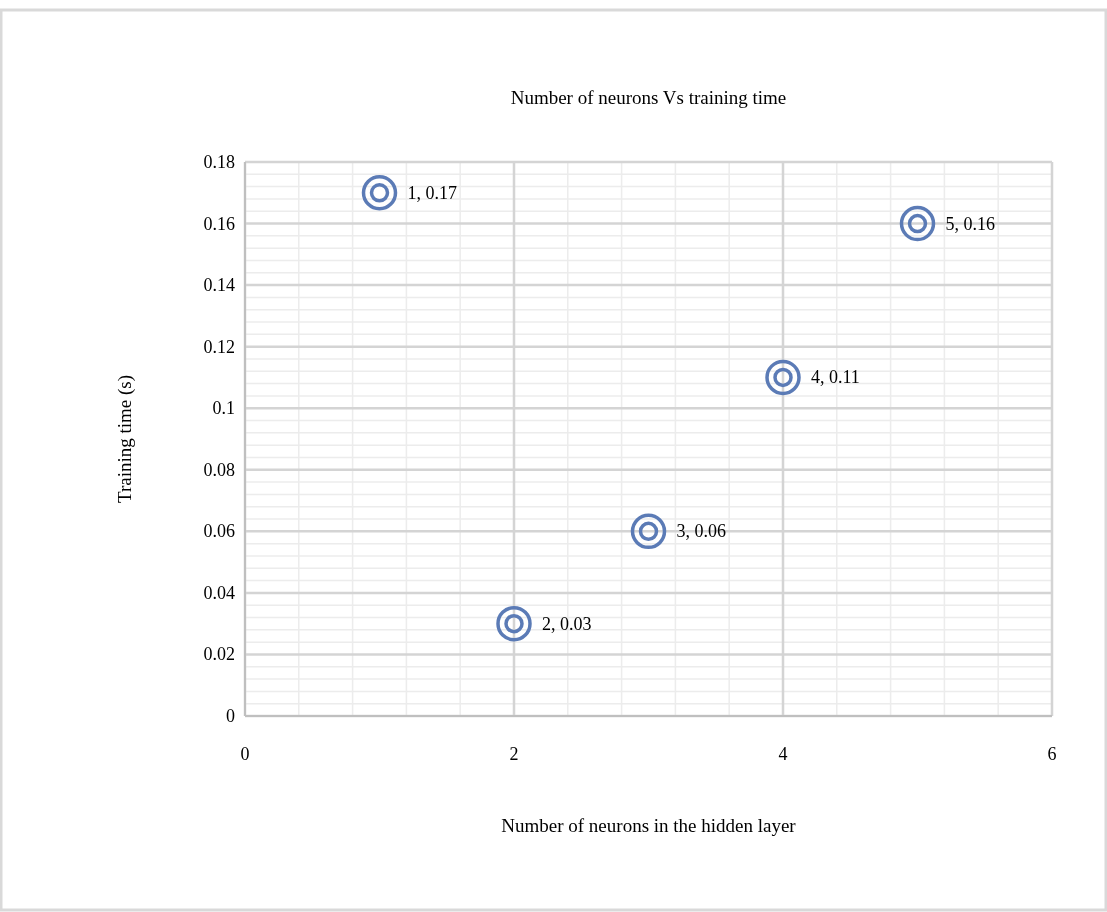 Image resolution: width=1107 pixels, height=912 pixels. I want to click on y-tick-label: 0.14, so click(219, 285).